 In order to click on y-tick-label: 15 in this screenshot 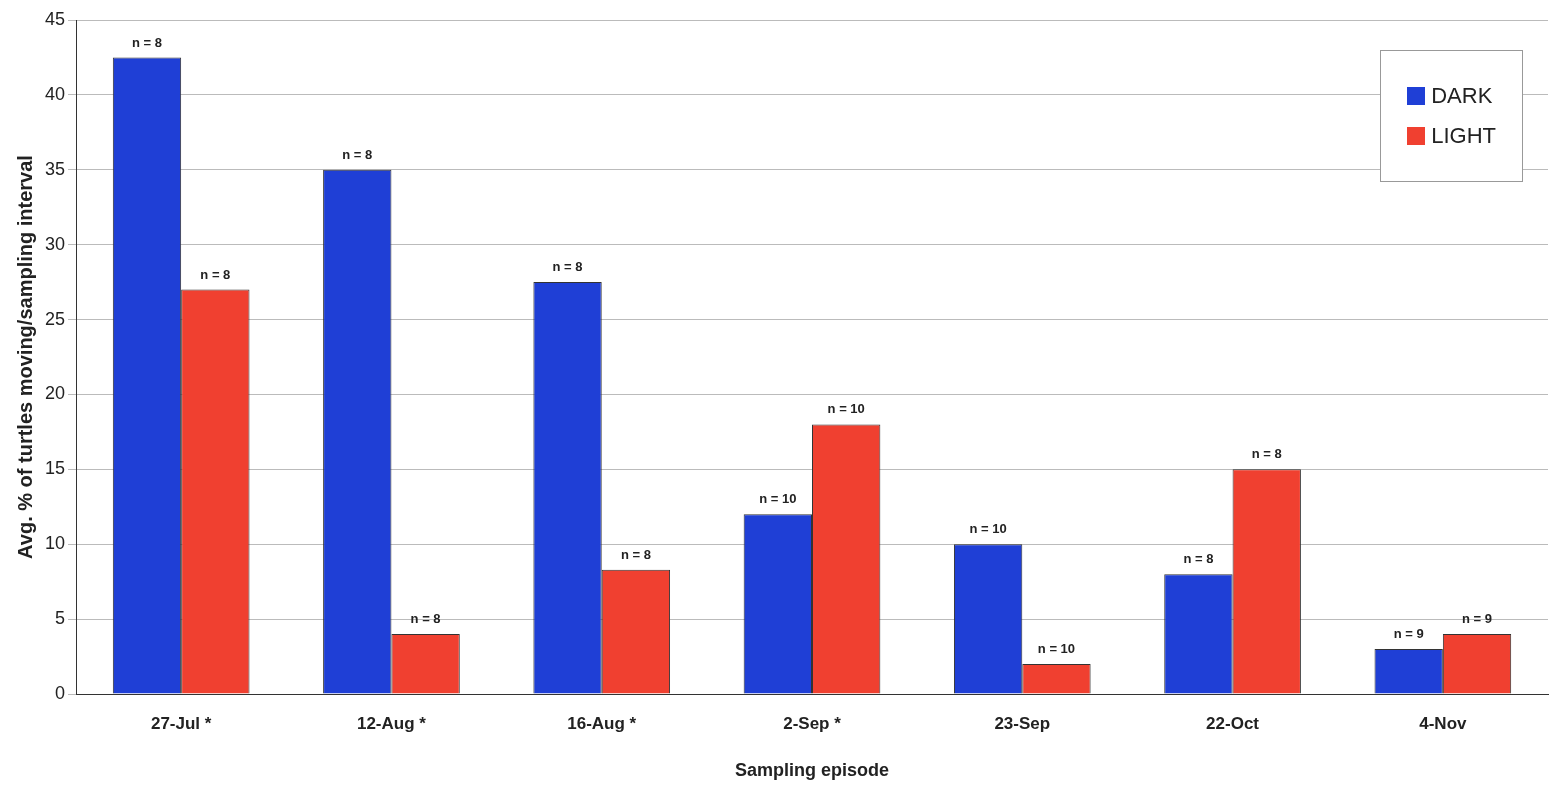, I will do `click(55, 468)`.